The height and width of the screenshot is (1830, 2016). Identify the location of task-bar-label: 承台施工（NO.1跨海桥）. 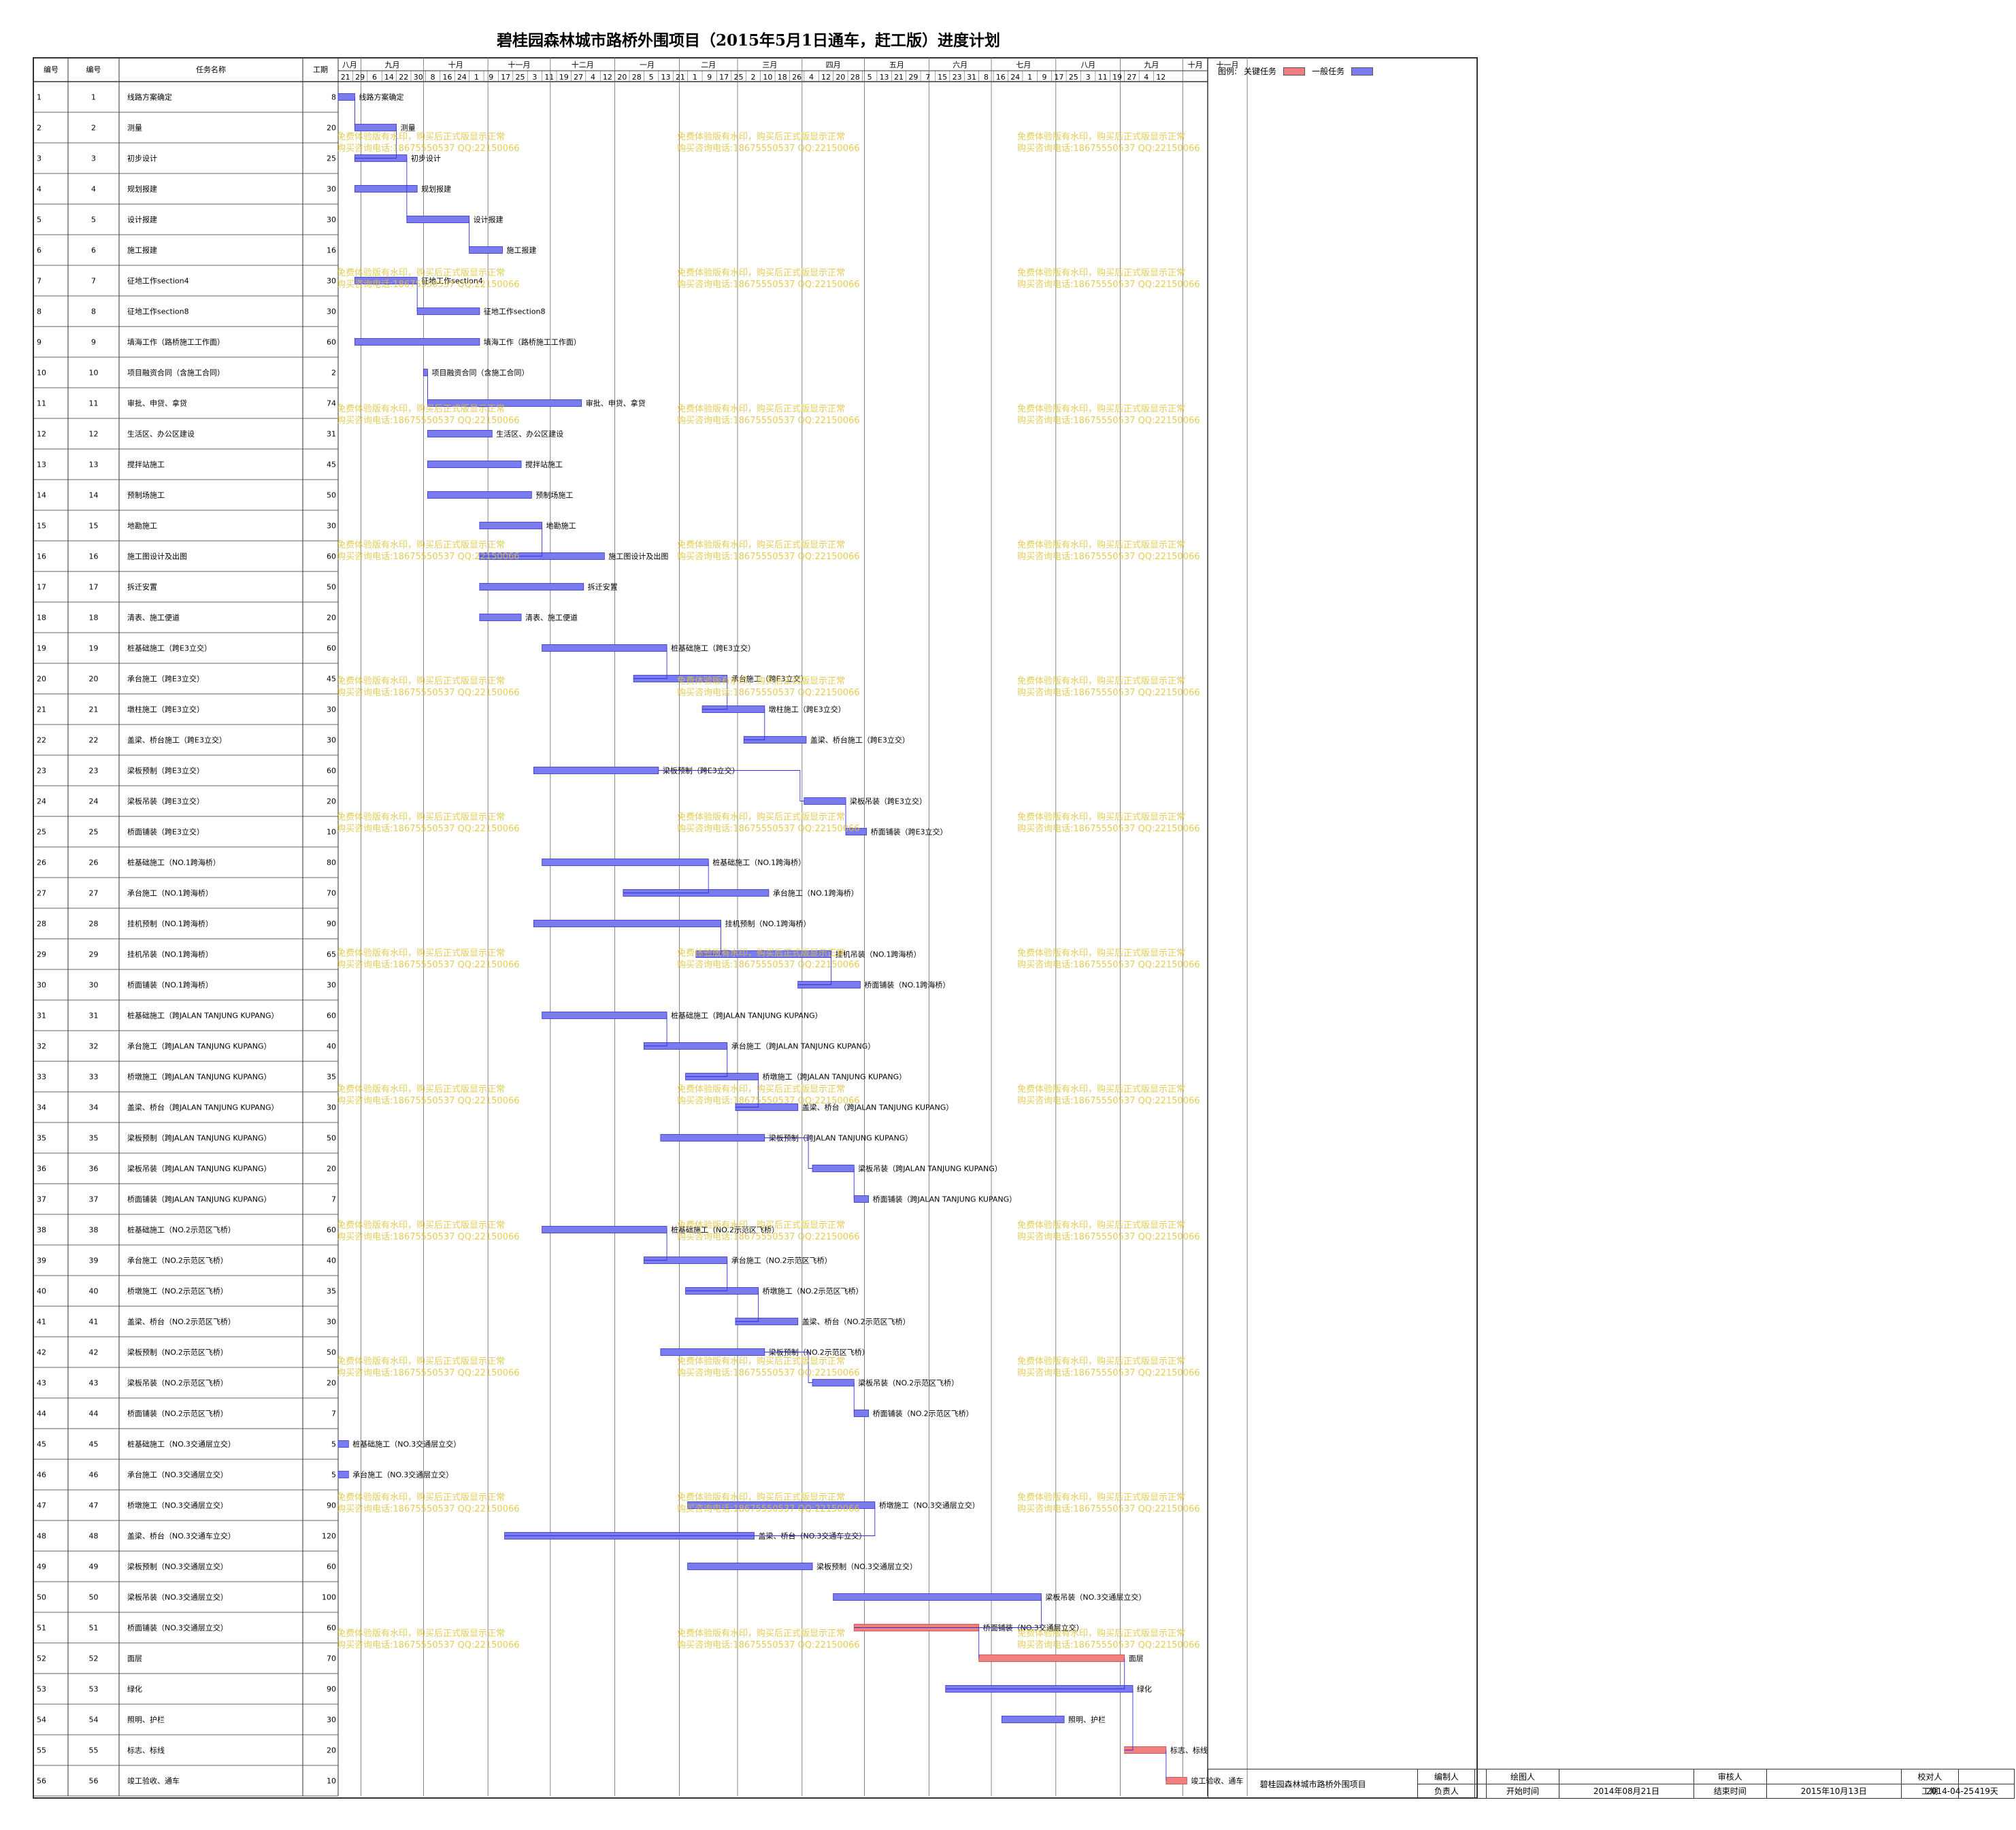
(816, 893).